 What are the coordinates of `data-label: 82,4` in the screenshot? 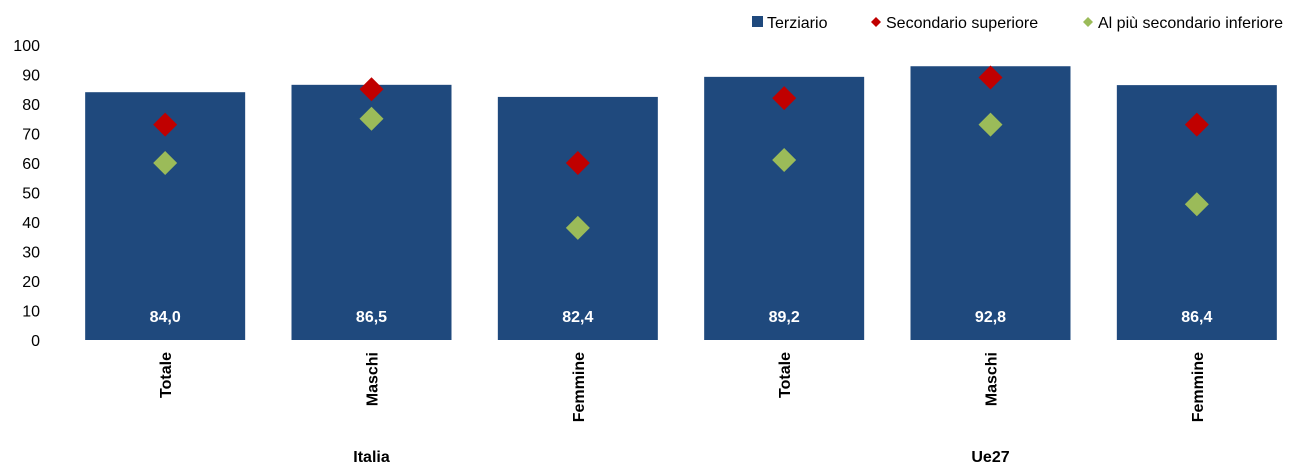 It's located at (577, 317).